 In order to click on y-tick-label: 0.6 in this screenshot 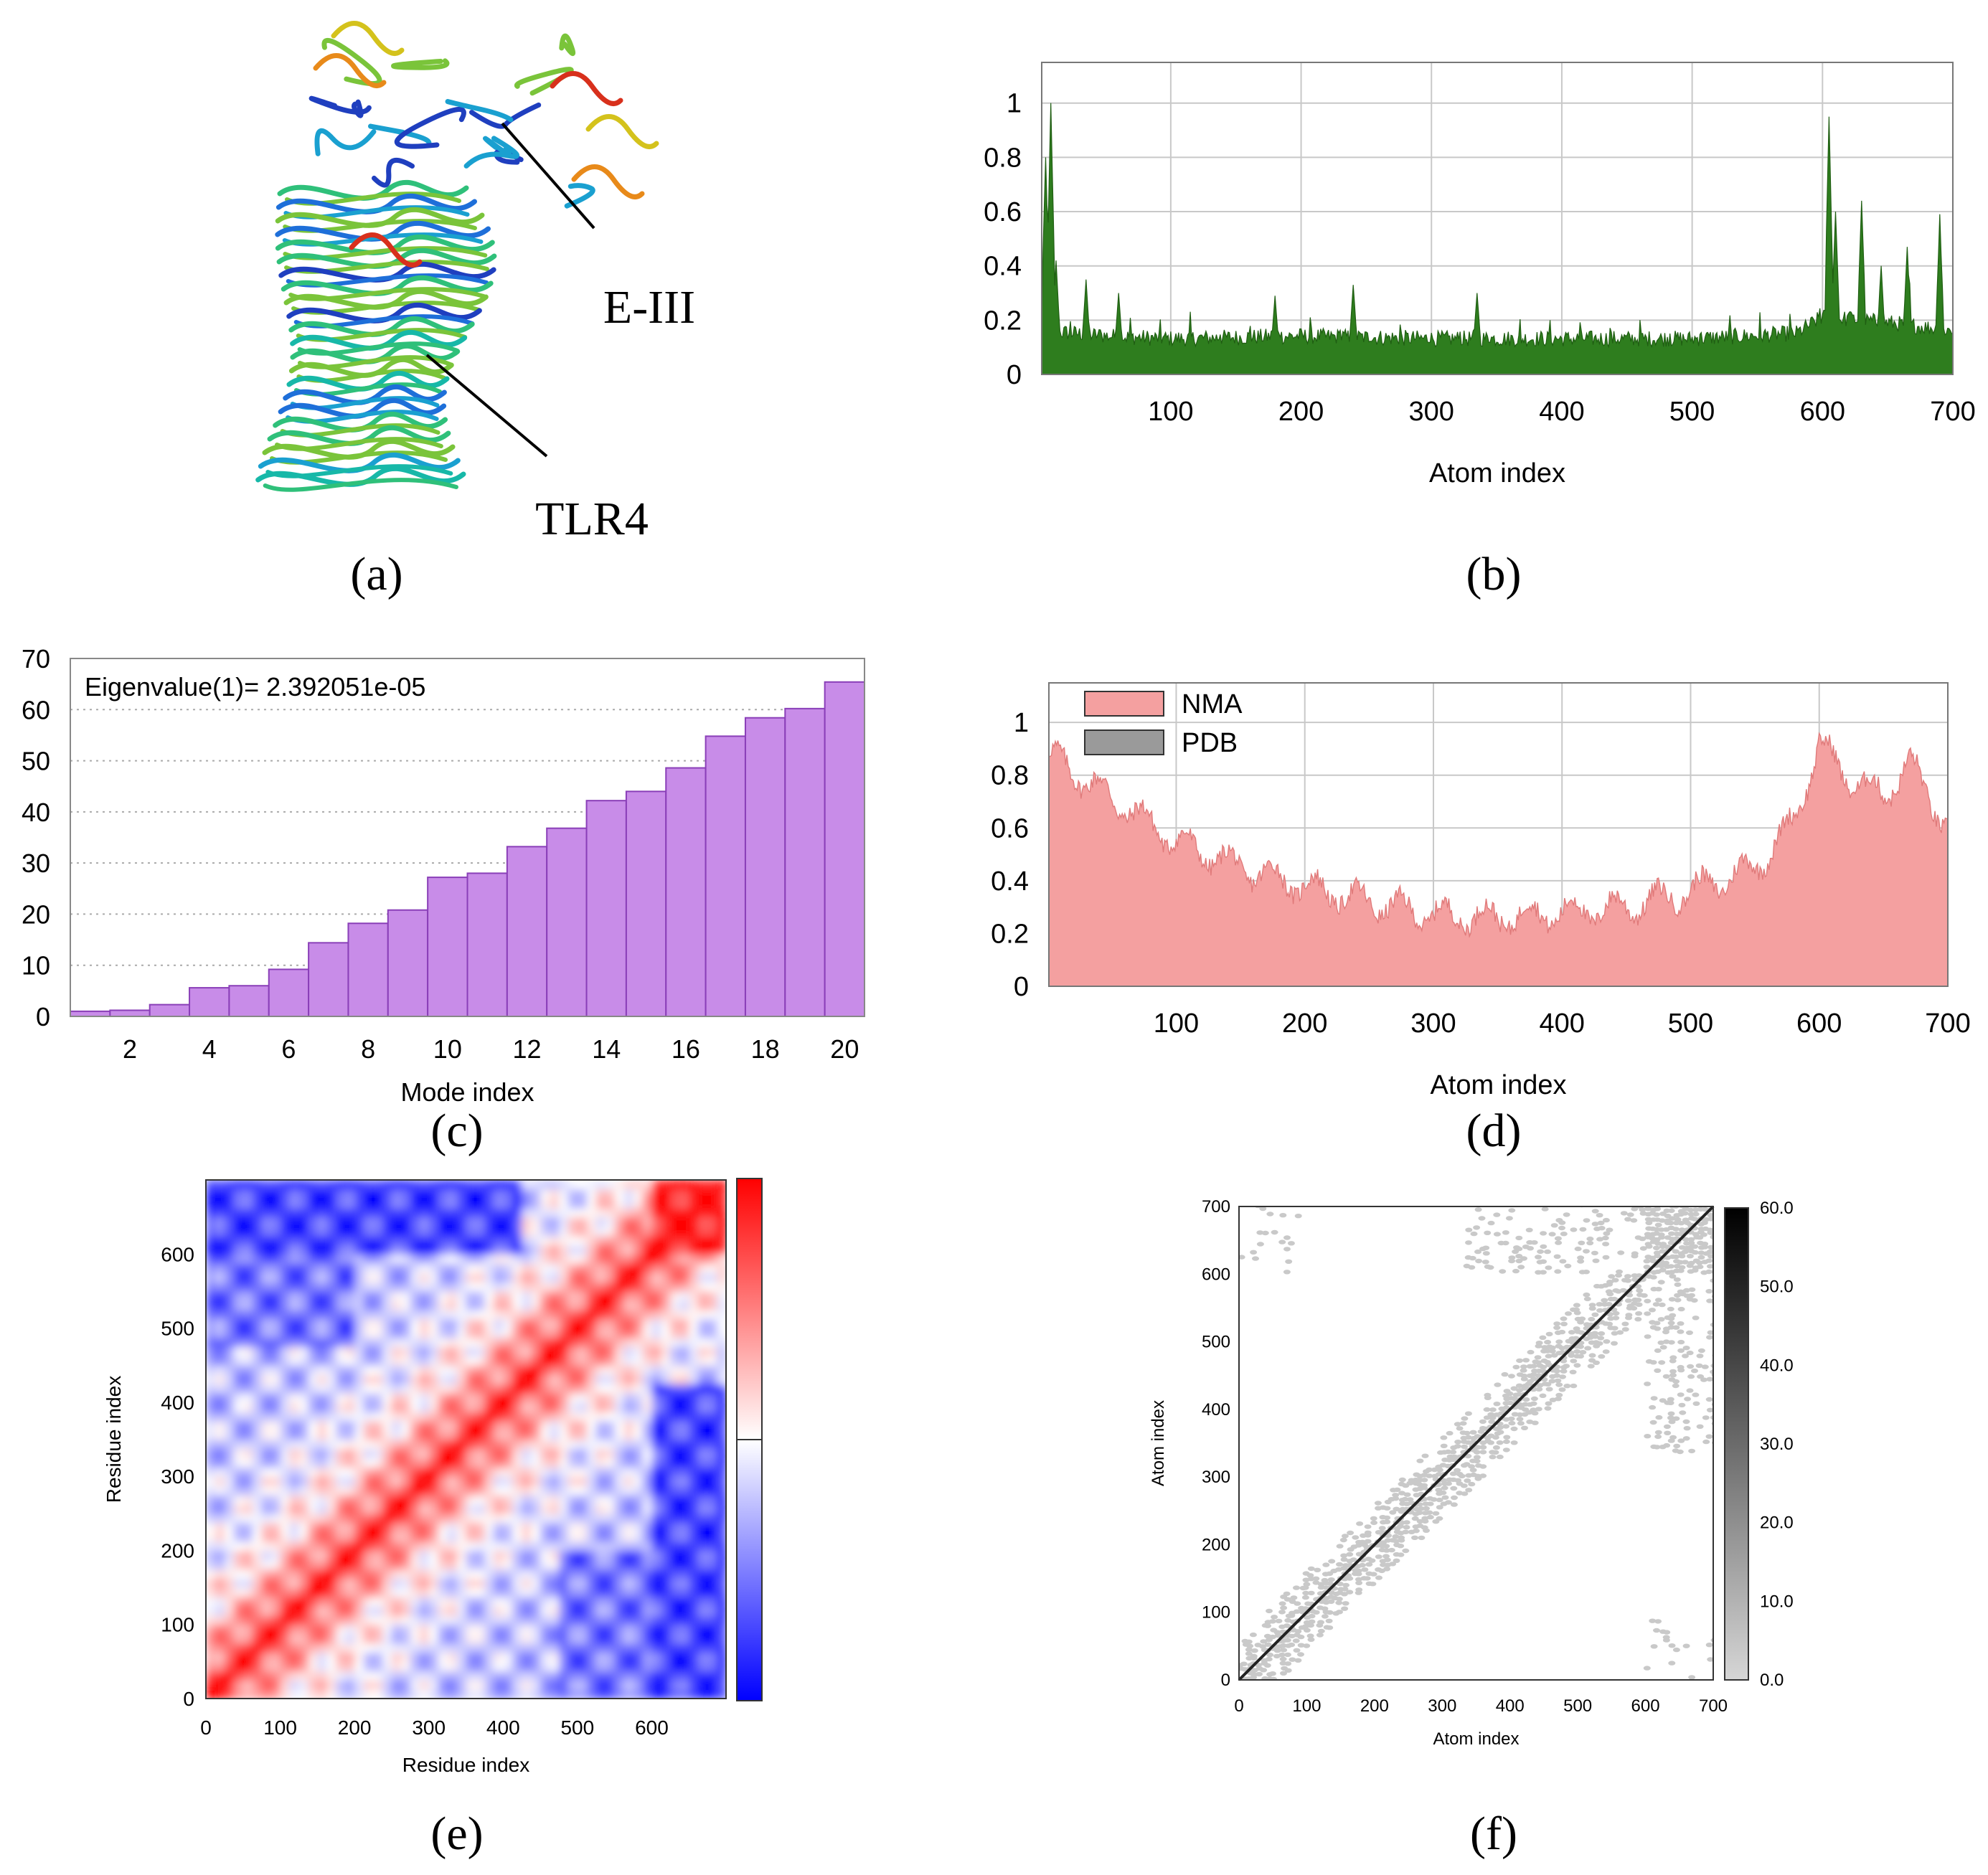, I will do `click(1003, 212)`.